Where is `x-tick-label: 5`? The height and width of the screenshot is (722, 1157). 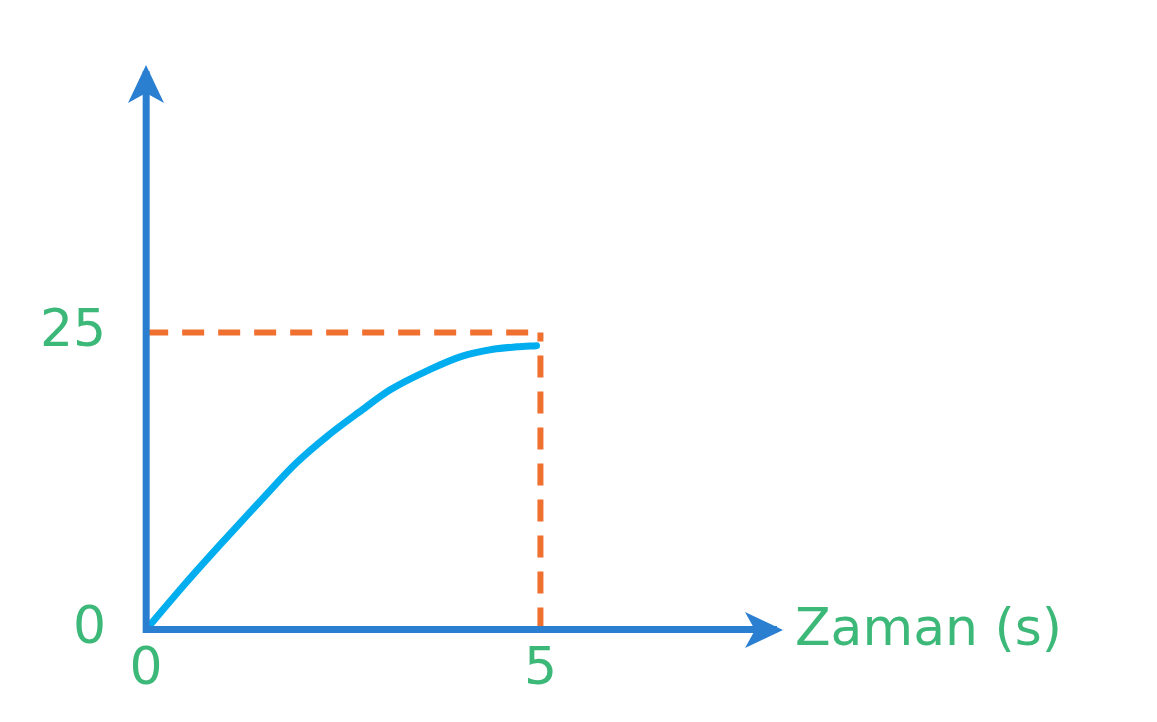 x-tick-label: 5 is located at coordinates (540, 666).